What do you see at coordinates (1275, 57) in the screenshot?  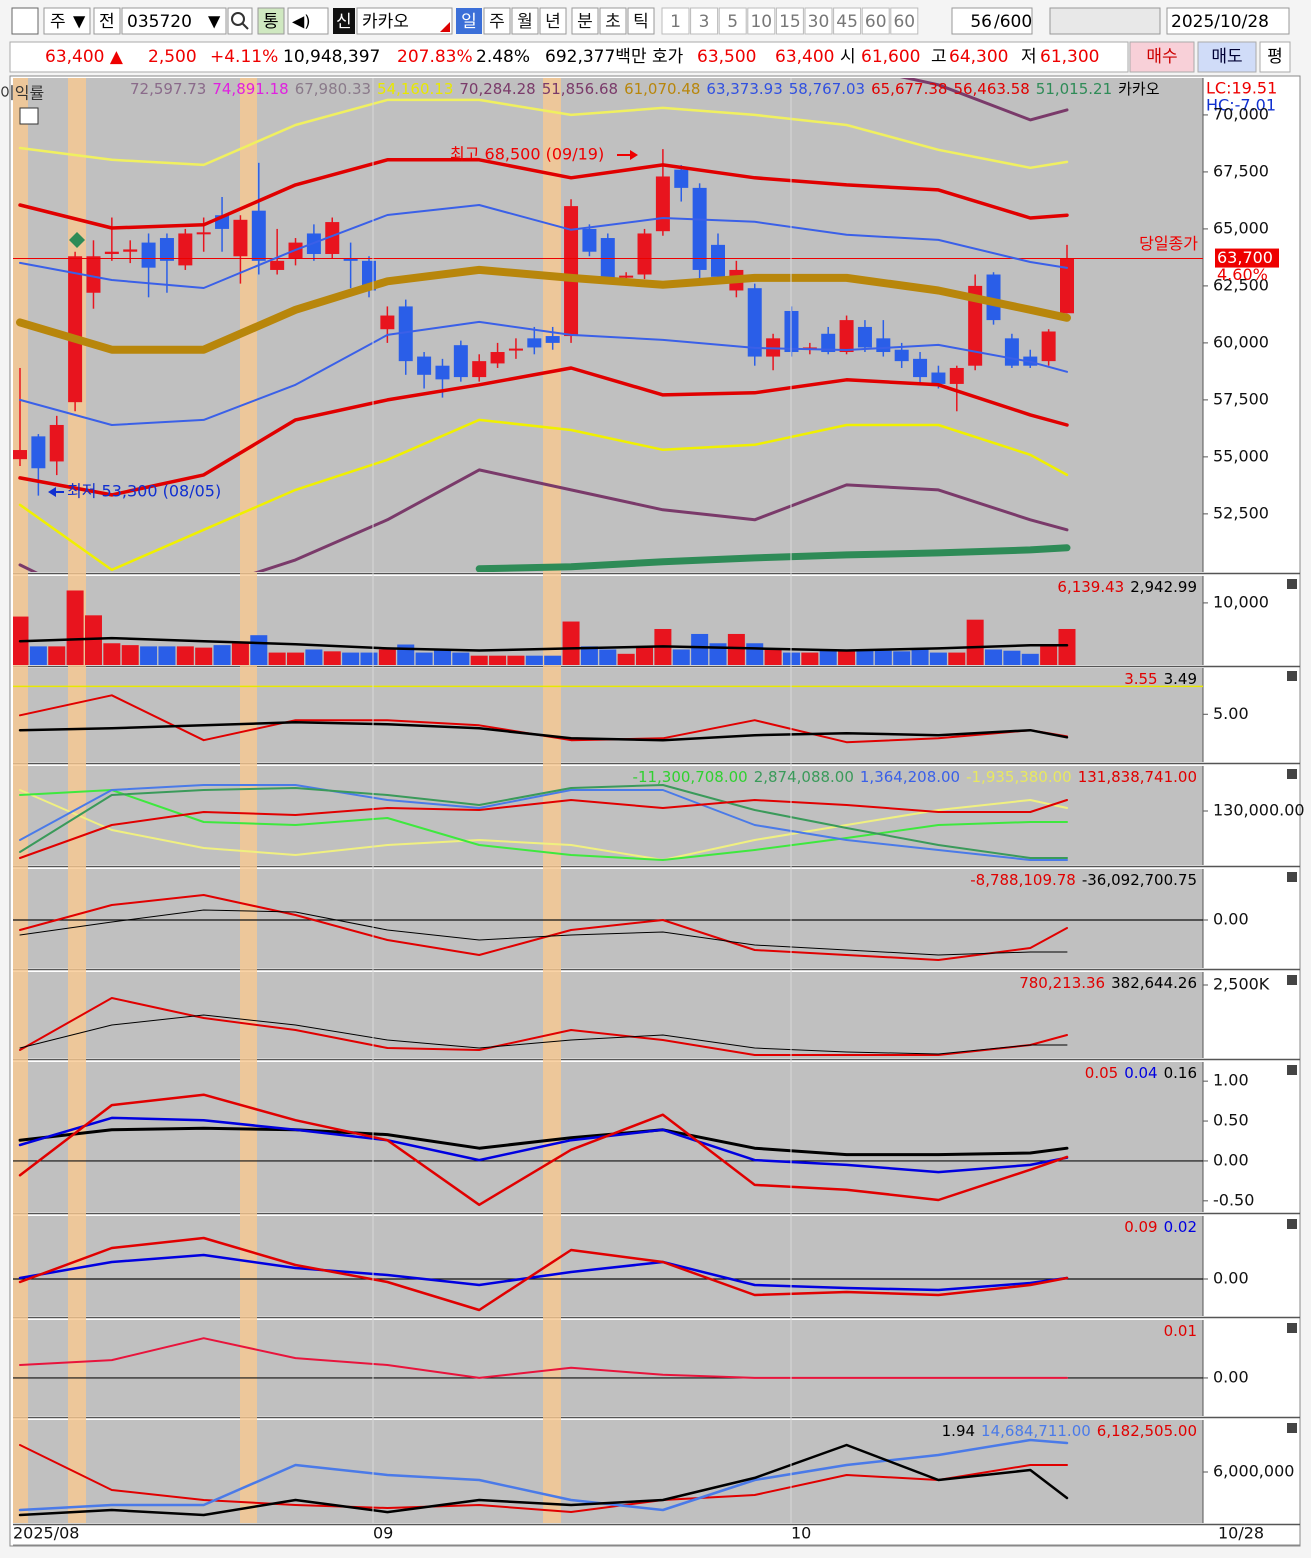 I see `avg-button` at bounding box center [1275, 57].